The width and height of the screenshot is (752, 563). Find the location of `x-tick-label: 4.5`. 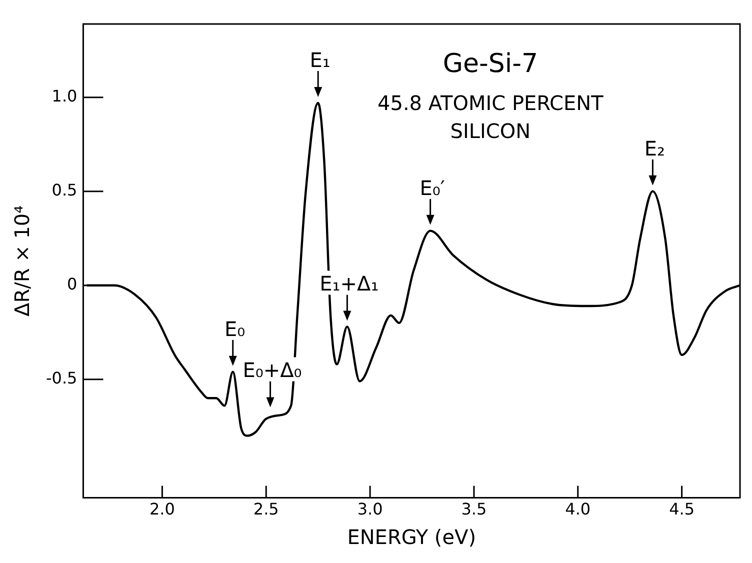

x-tick-label: 4.5 is located at coordinates (682, 509).